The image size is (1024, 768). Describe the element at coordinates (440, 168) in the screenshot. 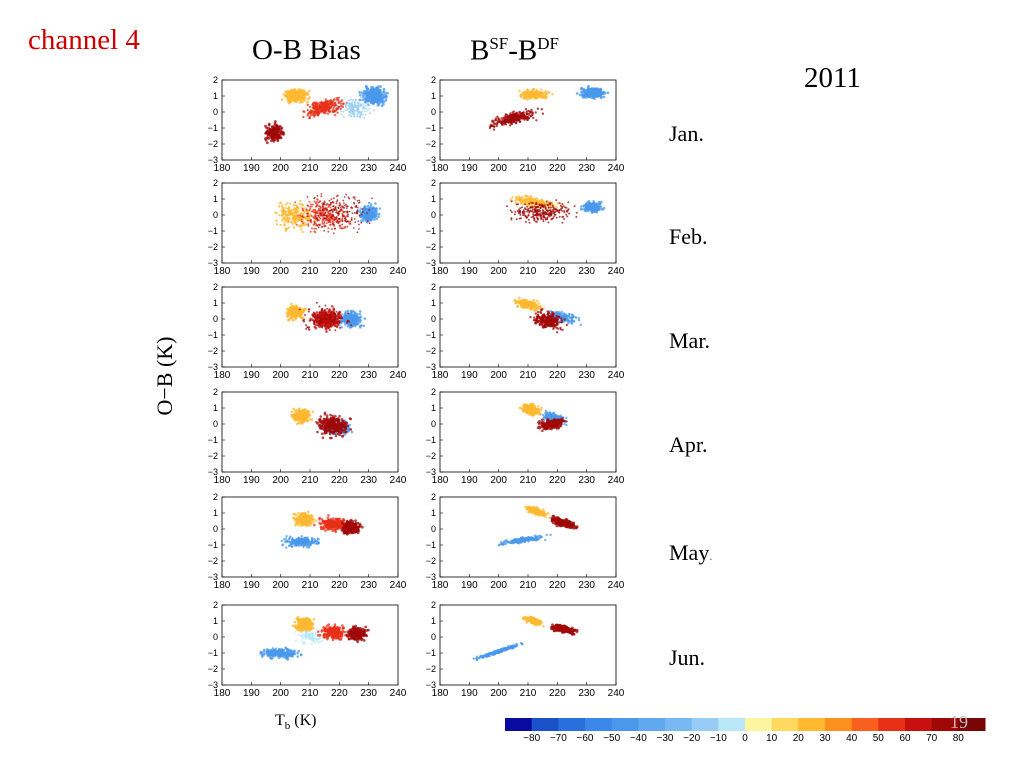

I see `x-tick-label: 180` at that location.